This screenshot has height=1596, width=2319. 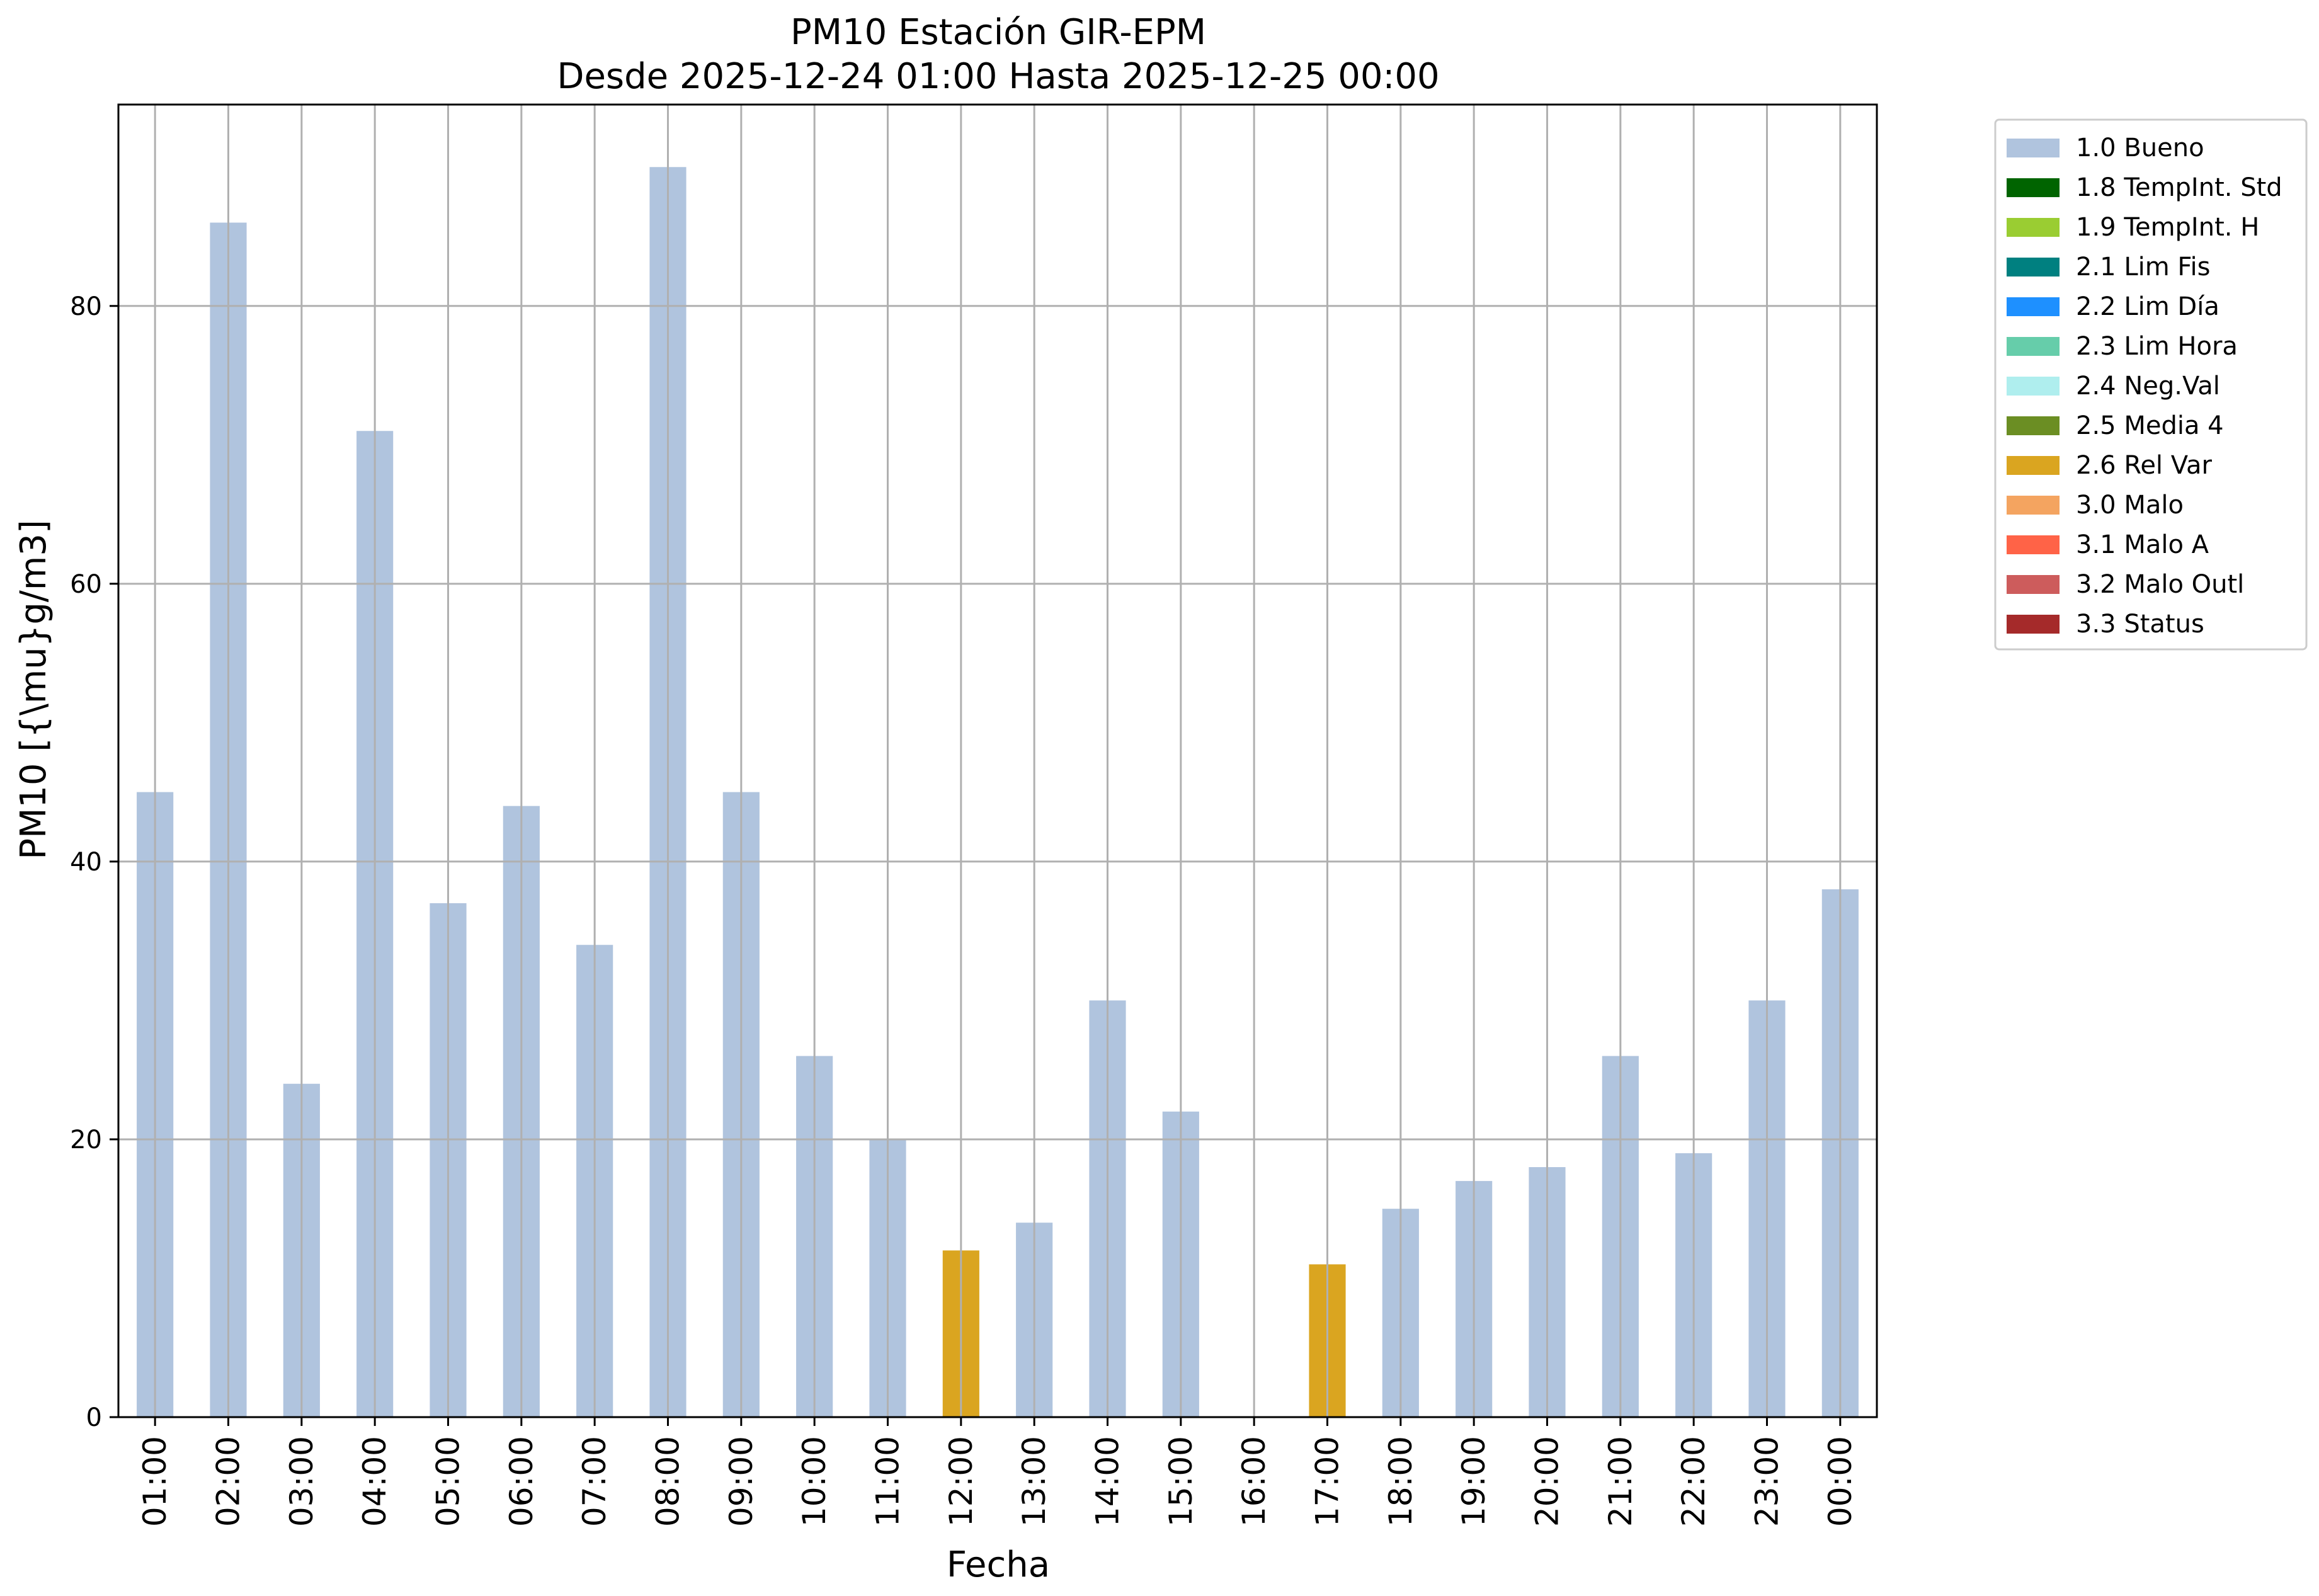 What do you see at coordinates (998, 32) in the screenshot?
I see `chart-title: PM10 Estación GIR-EPM` at bounding box center [998, 32].